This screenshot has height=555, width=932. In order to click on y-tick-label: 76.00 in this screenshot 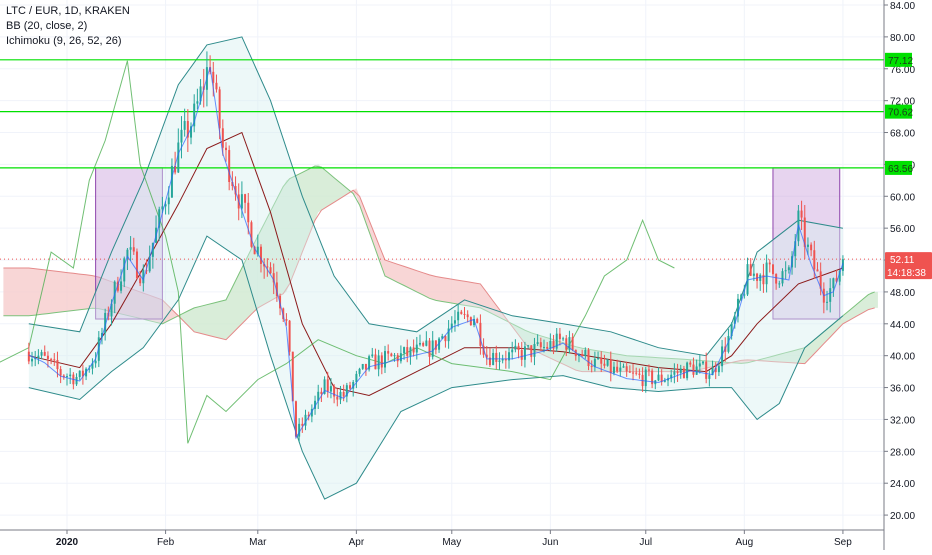, I will do `click(902, 70)`.